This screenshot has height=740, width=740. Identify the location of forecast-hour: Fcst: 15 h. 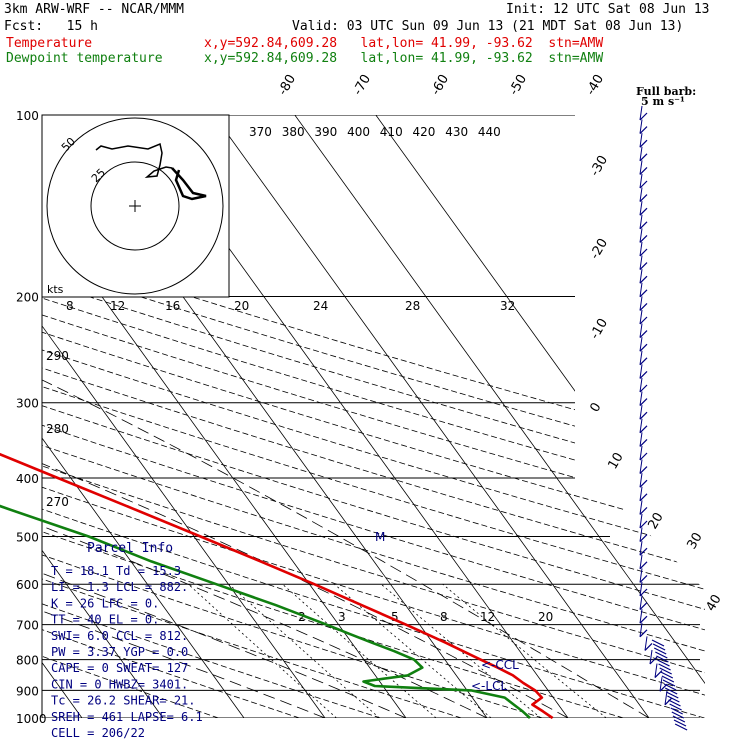
(51, 26).